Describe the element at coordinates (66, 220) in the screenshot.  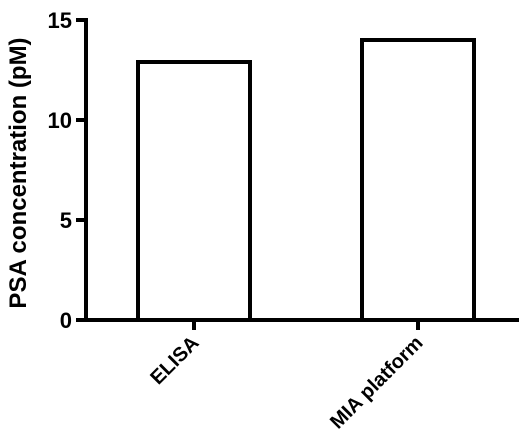
I see `y-tick-label: 5` at that location.